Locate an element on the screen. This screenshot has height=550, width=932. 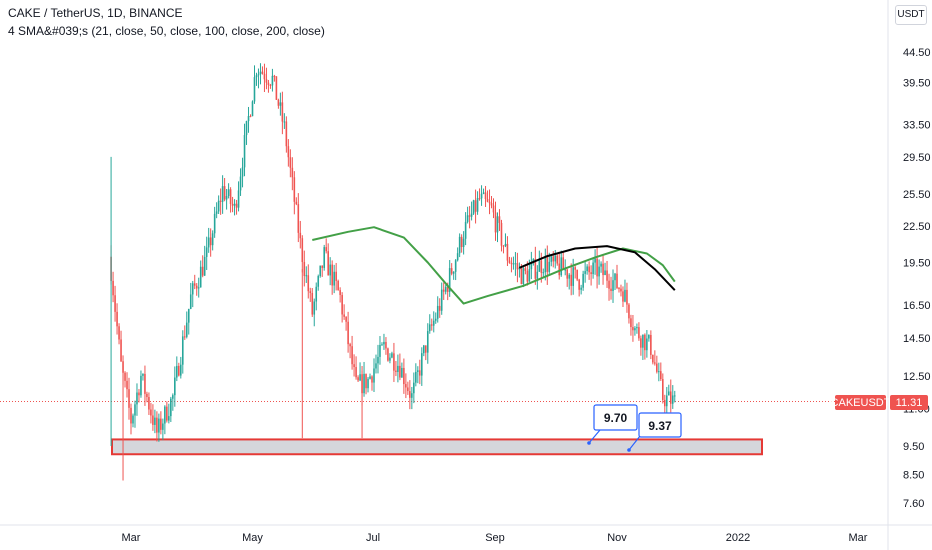
y-tick-label: 8.50 is located at coordinates (913, 475).